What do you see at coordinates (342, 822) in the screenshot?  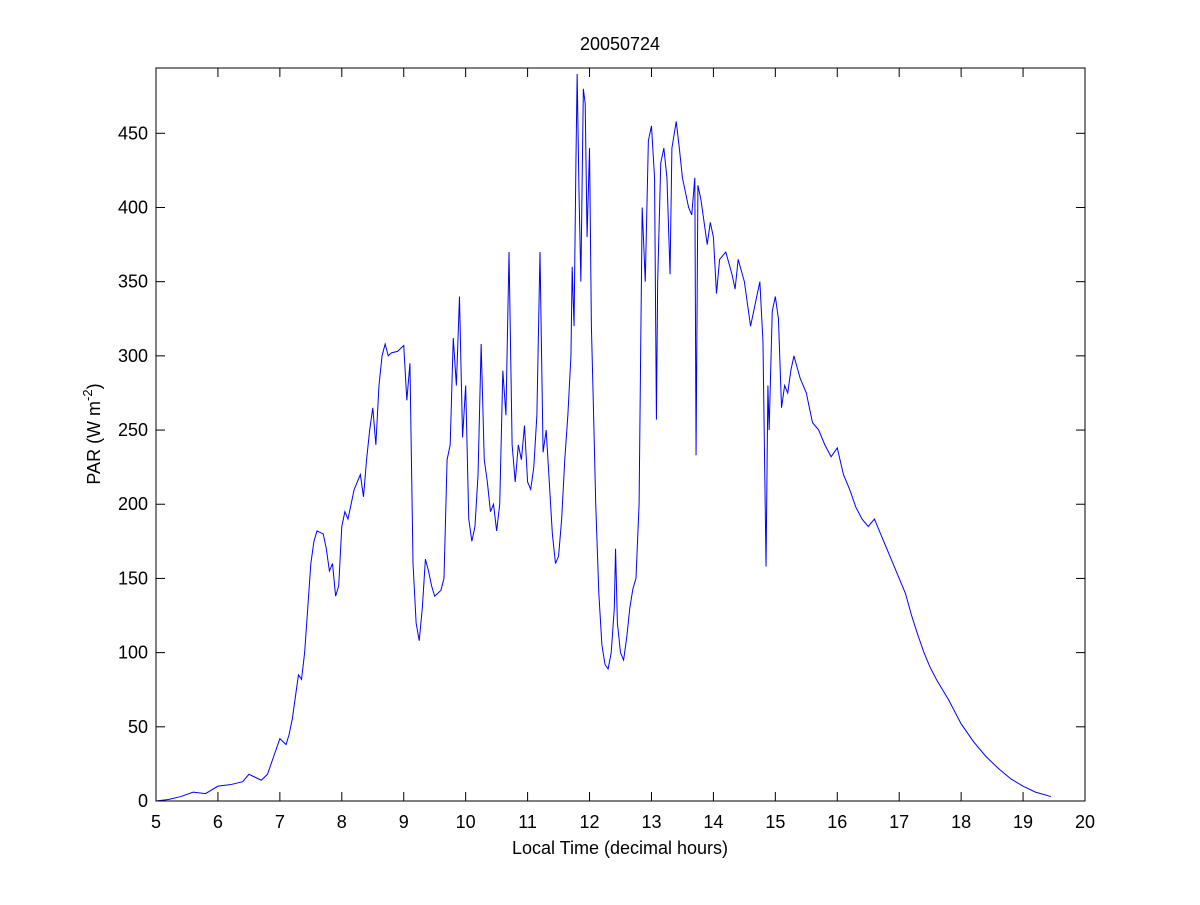 I see `x-tick-label: 8` at bounding box center [342, 822].